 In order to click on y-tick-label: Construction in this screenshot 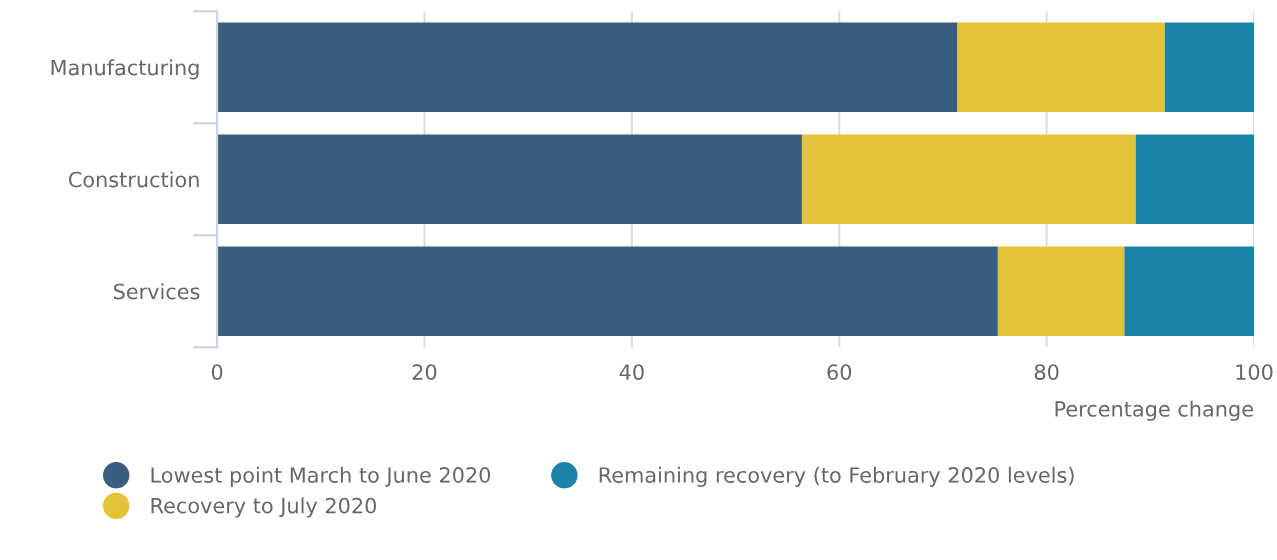, I will do `click(133, 179)`.